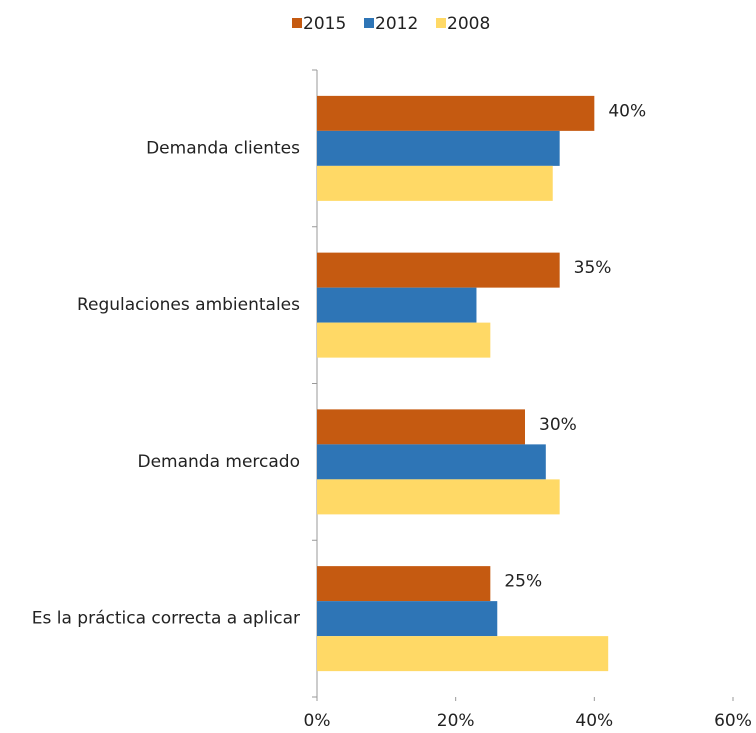 This screenshot has width=756, height=733. I want to click on x-tick-label: 0%, so click(317, 721).